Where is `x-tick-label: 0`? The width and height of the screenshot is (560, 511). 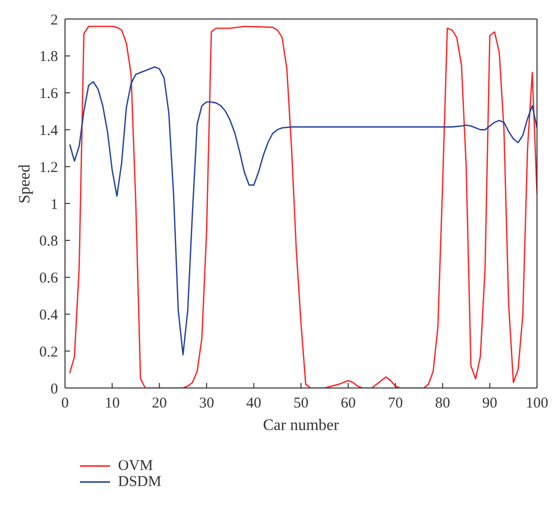
x-tick-label: 0 is located at coordinates (65, 404).